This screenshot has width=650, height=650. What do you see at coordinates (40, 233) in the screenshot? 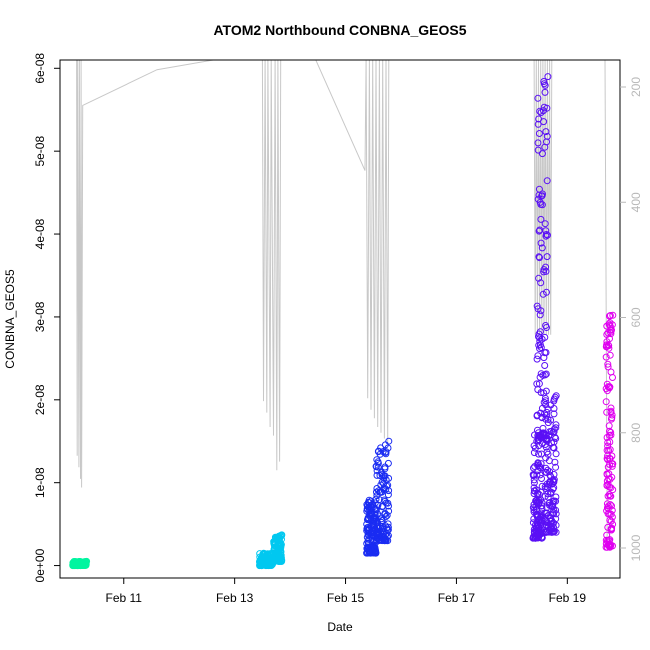
I see `y-tick-label: 4e-08` at bounding box center [40, 233].